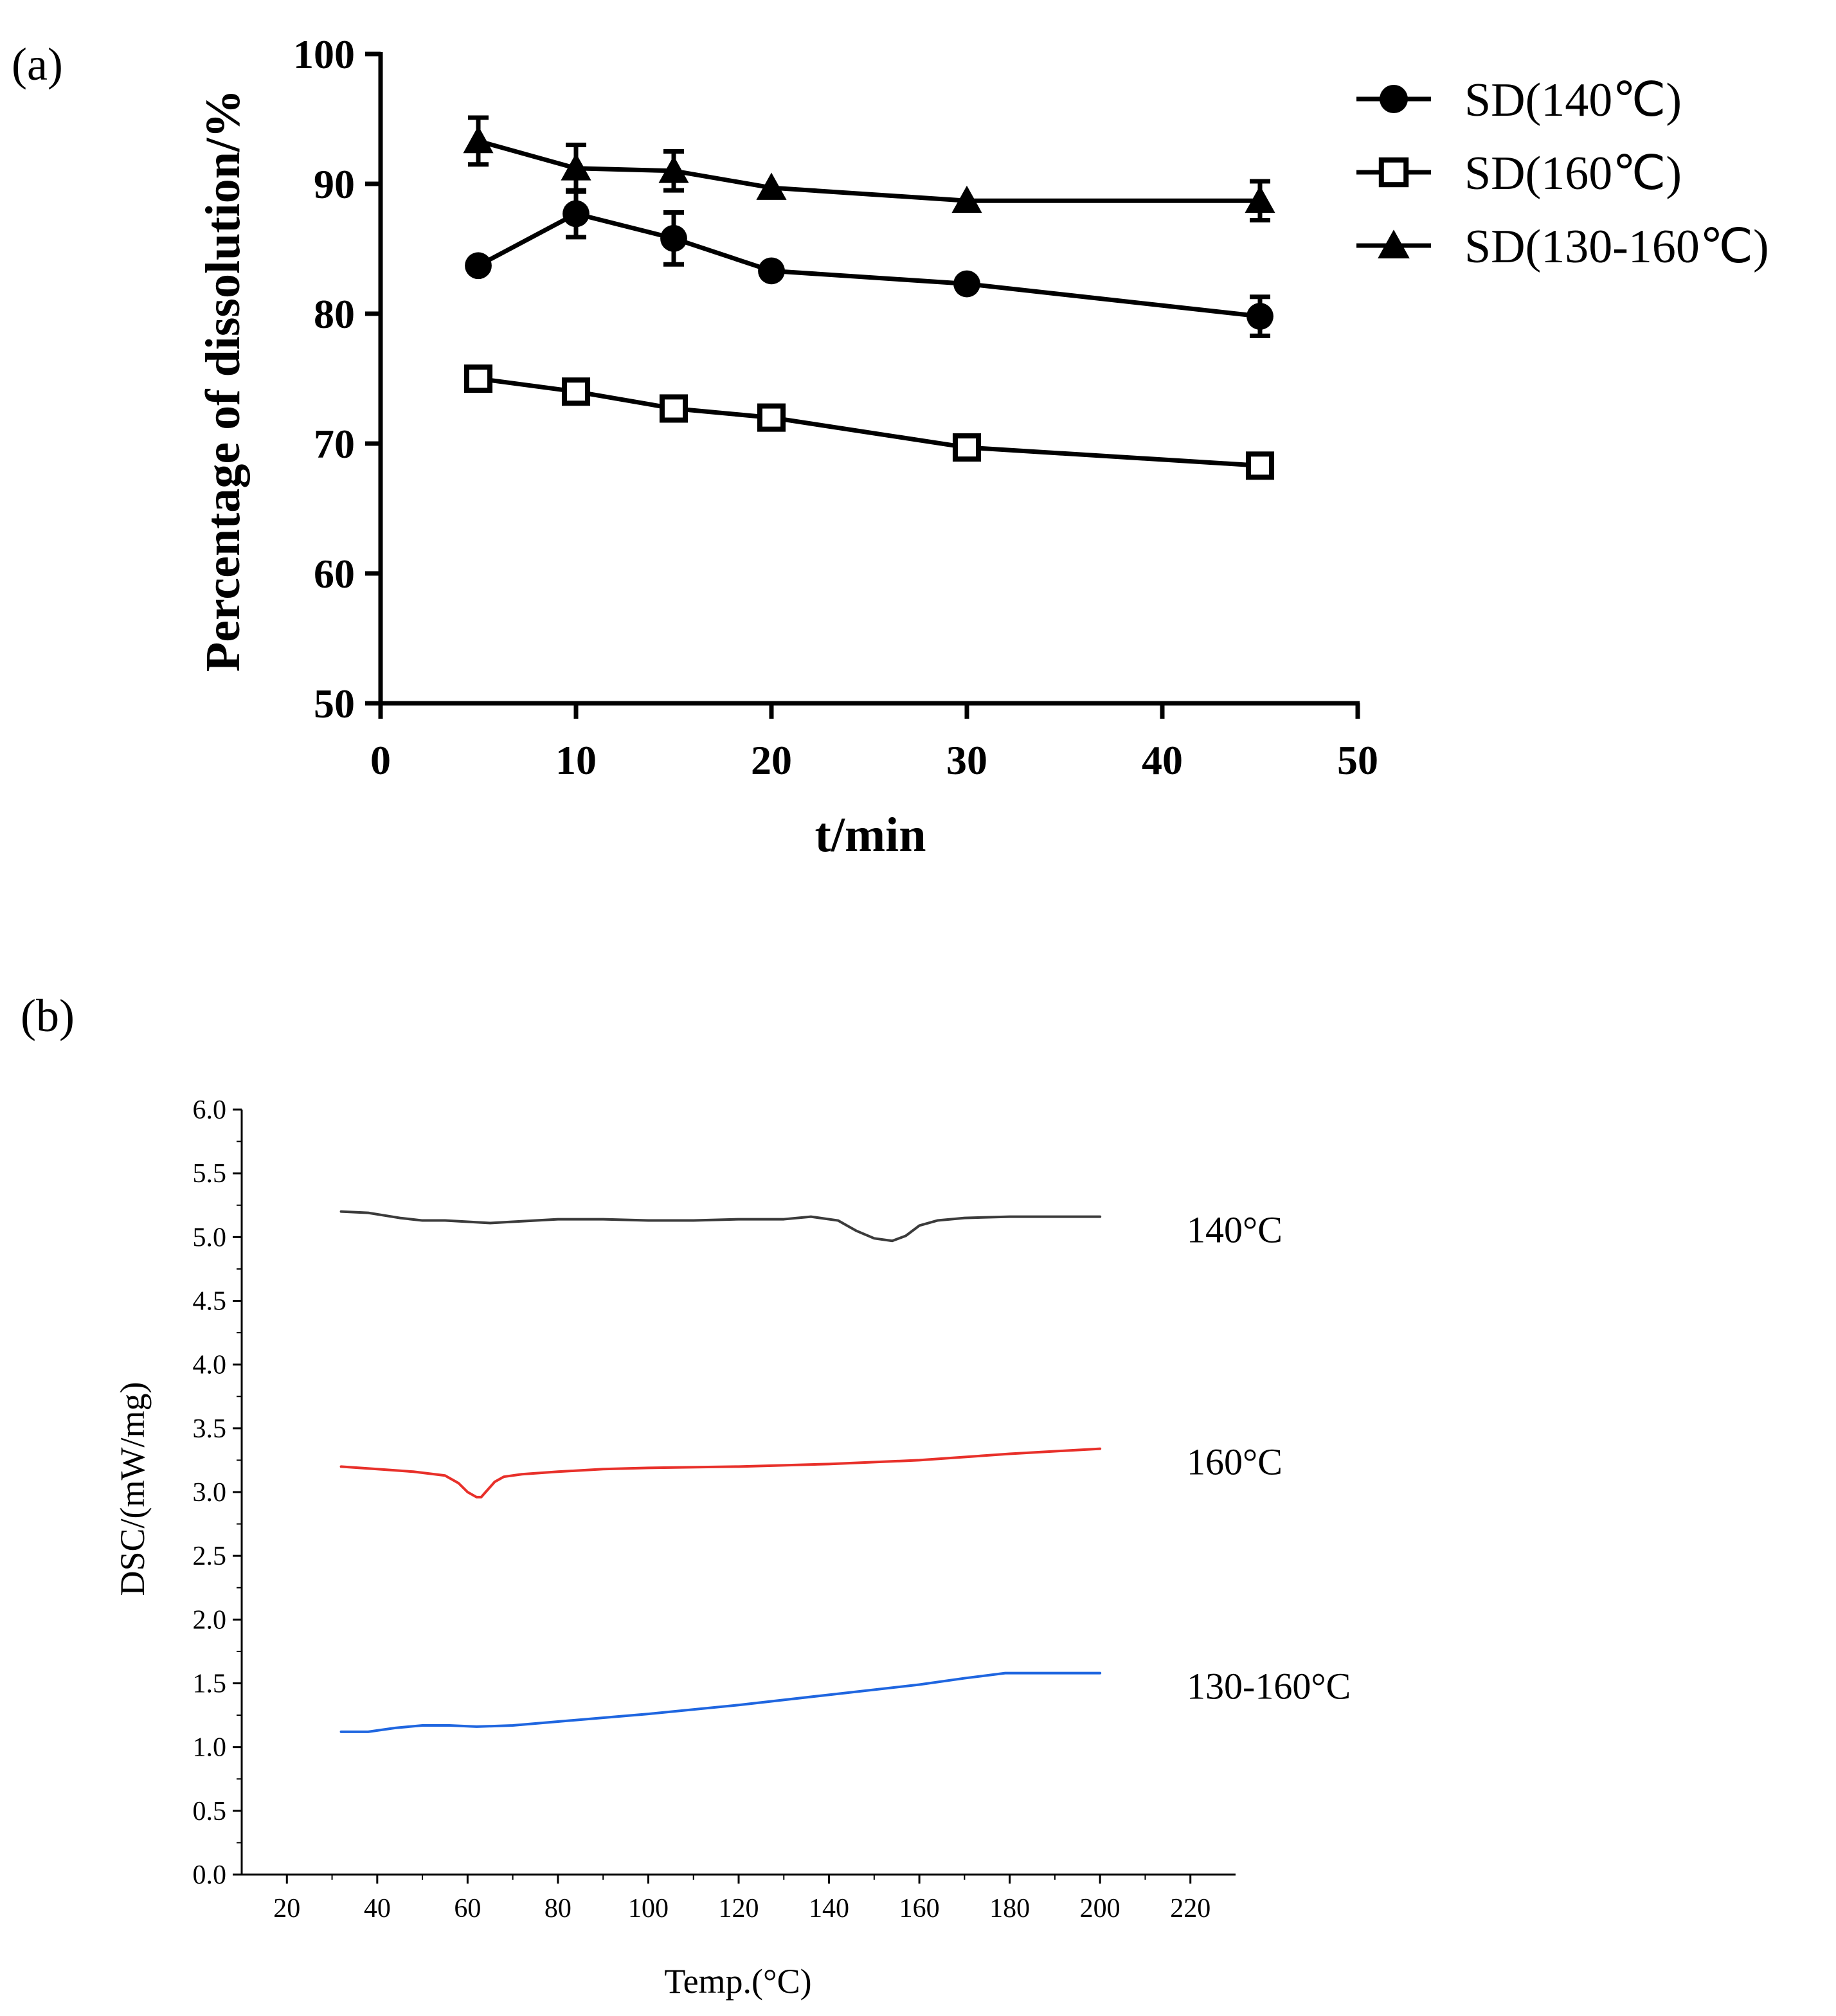 The width and height of the screenshot is (1836, 2016). Describe the element at coordinates (210, 1748) in the screenshot. I see `y-tick-label: 1.0` at that location.